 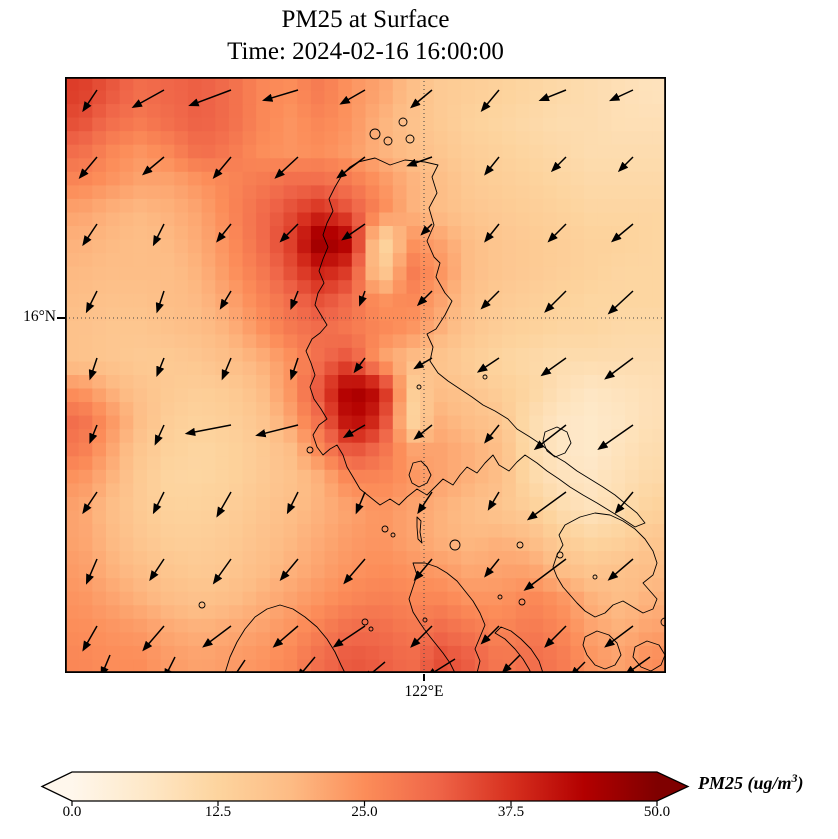 What do you see at coordinates (365, 51) in the screenshot?
I see `title-line-2: Time: 2024-02-16 16:00:00` at bounding box center [365, 51].